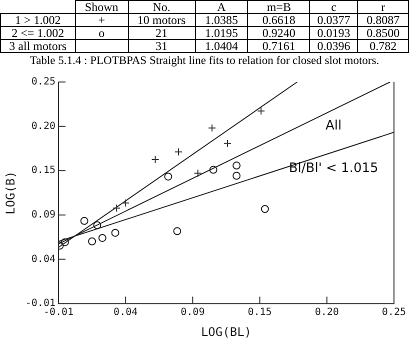 The image size is (409, 344). What do you see at coordinates (279, 33) in the screenshot?
I see `text: 0.9240` at bounding box center [279, 33].